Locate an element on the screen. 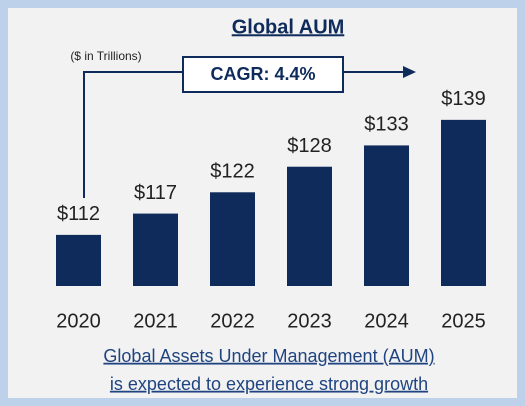 The width and height of the screenshot is (525, 406). value-label: $133 is located at coordinates (386, 125).